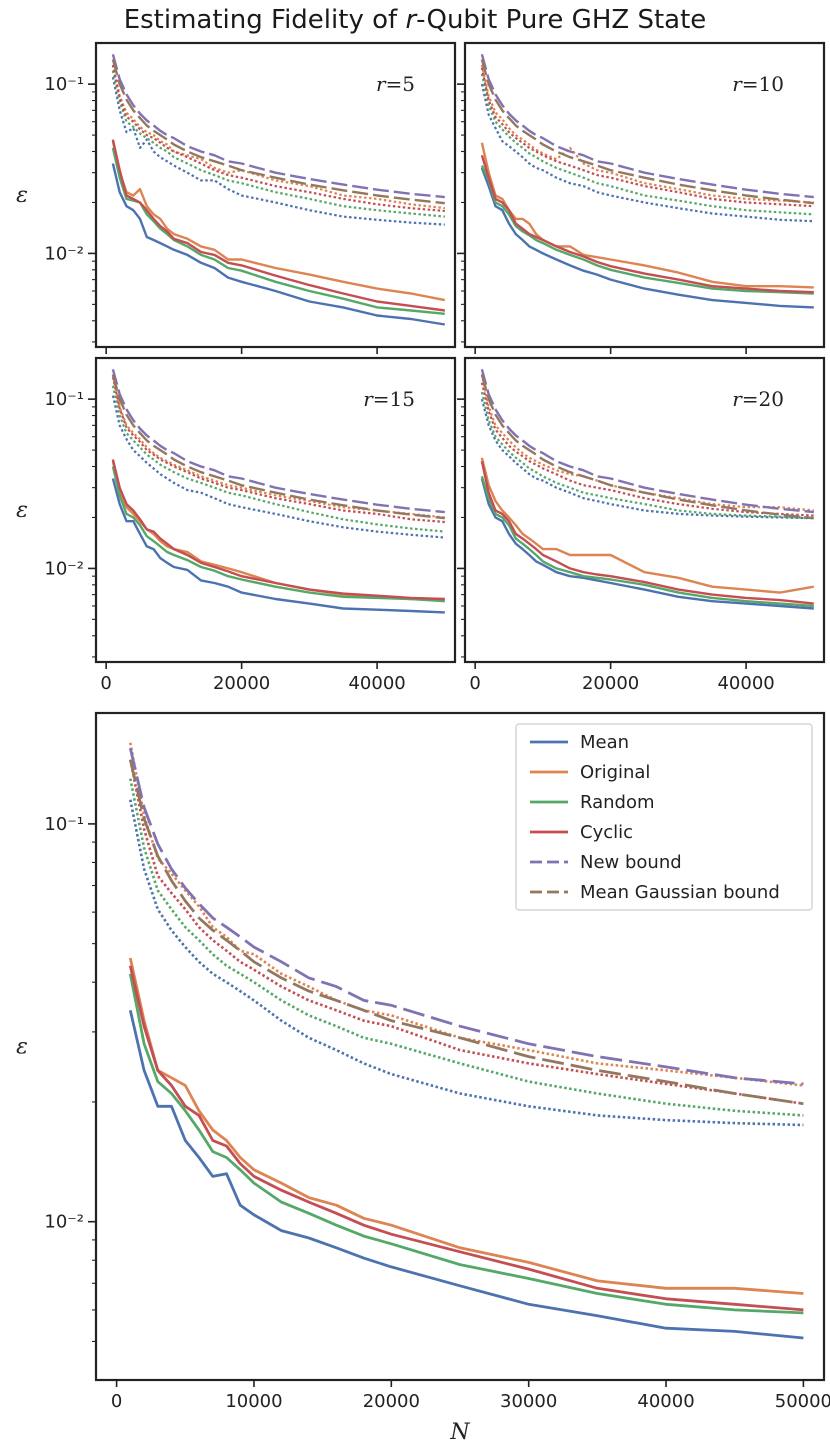  Describe the element at coordinates (253, 1401) in the screenshot. I see `x-tick-label: 10000` at that location.